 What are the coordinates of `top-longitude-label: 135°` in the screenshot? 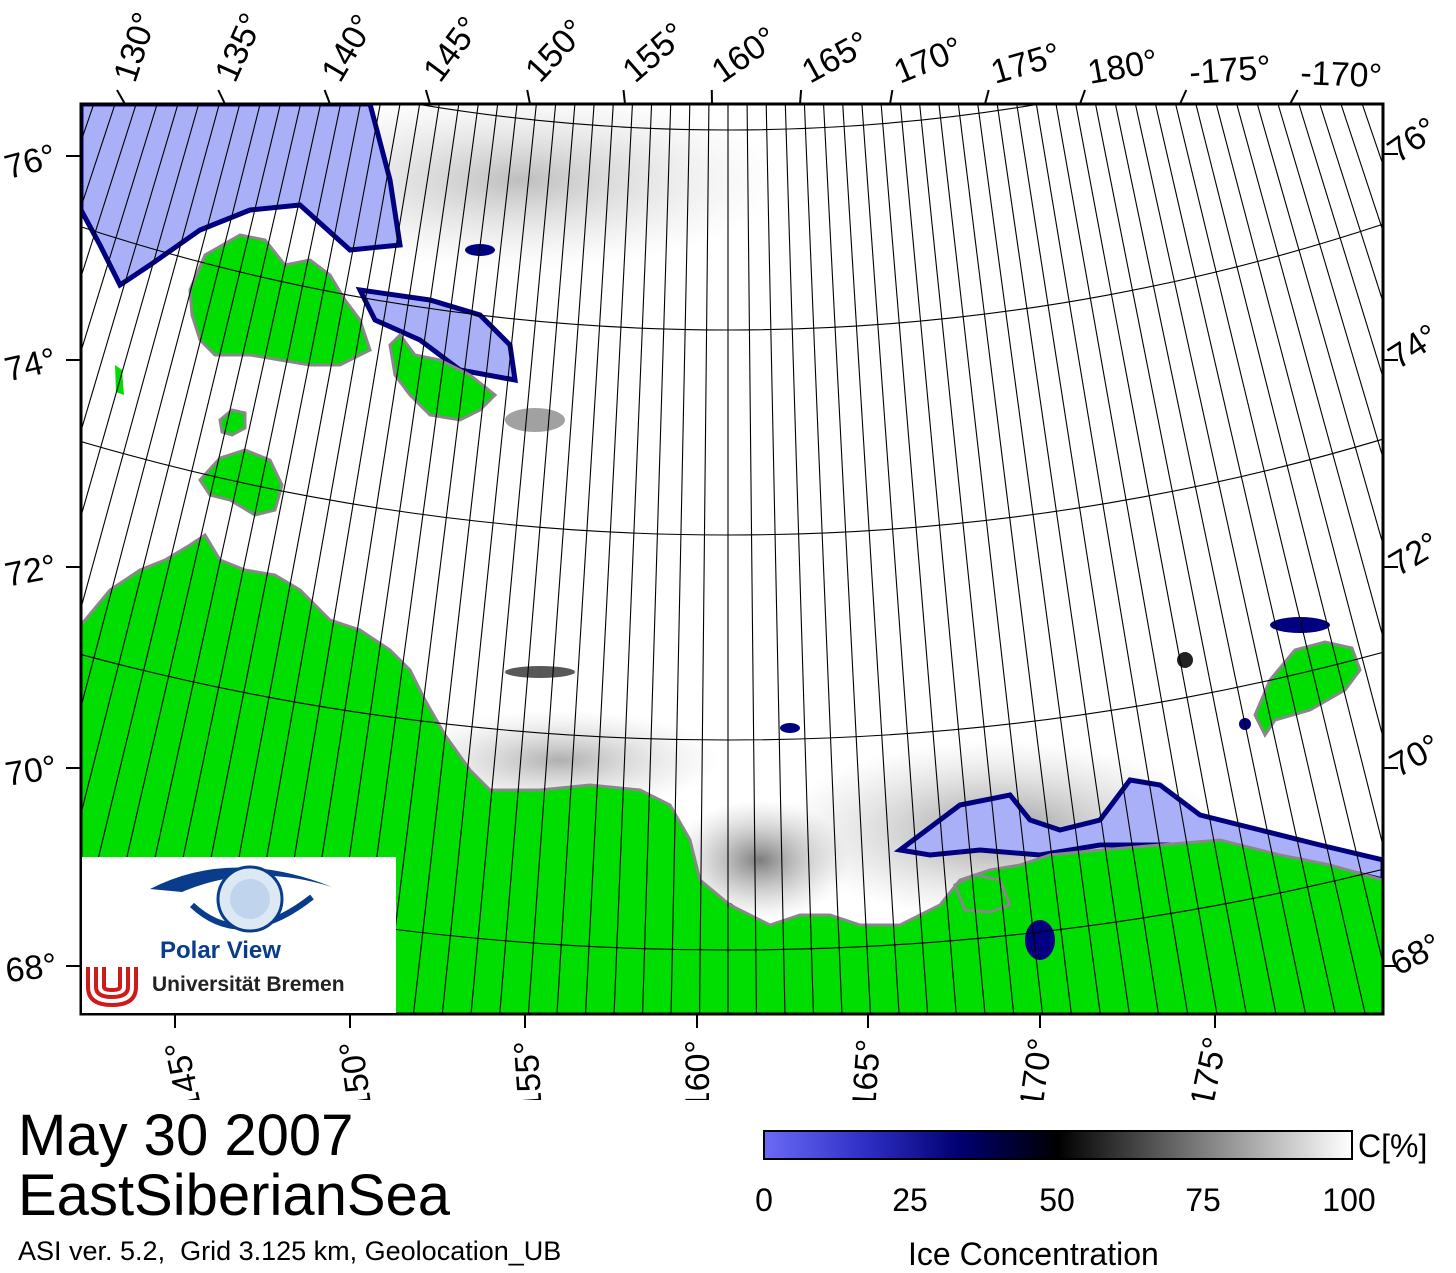 It's located at (239, 48).